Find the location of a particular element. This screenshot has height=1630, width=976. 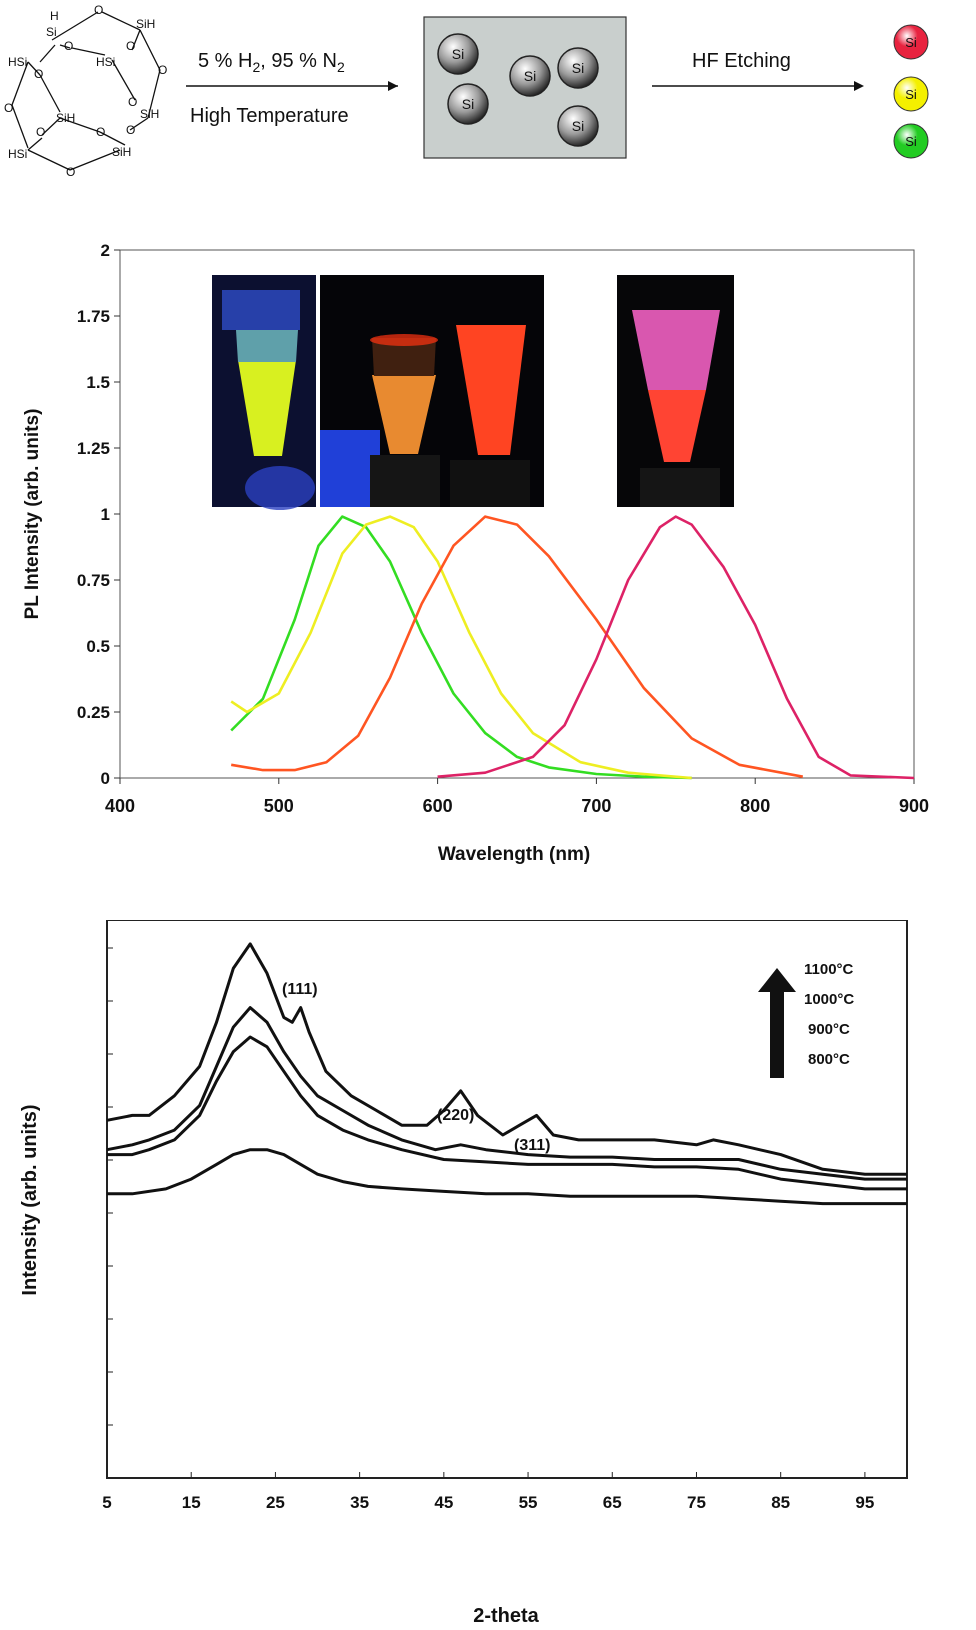

pl-series-red is located at coordinates (517, 646).